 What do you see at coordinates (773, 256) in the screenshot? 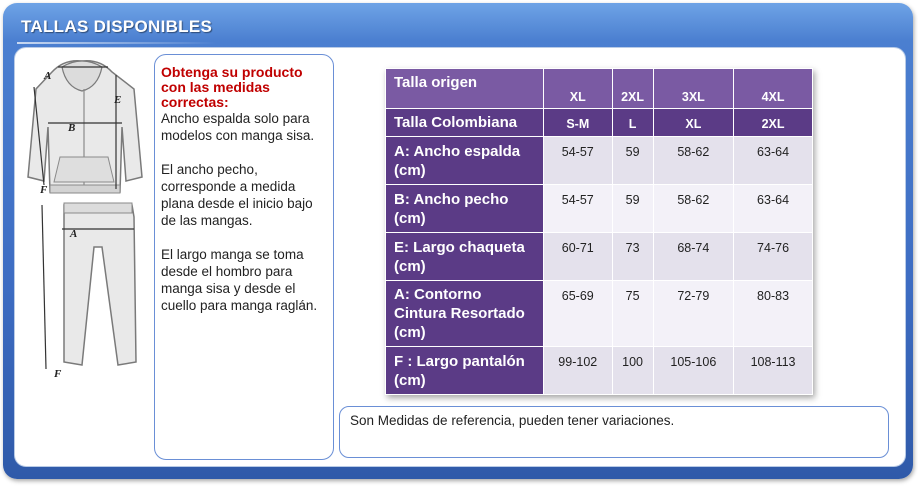
I see `table-cell: 74-76` at bounding box center [773, 256].